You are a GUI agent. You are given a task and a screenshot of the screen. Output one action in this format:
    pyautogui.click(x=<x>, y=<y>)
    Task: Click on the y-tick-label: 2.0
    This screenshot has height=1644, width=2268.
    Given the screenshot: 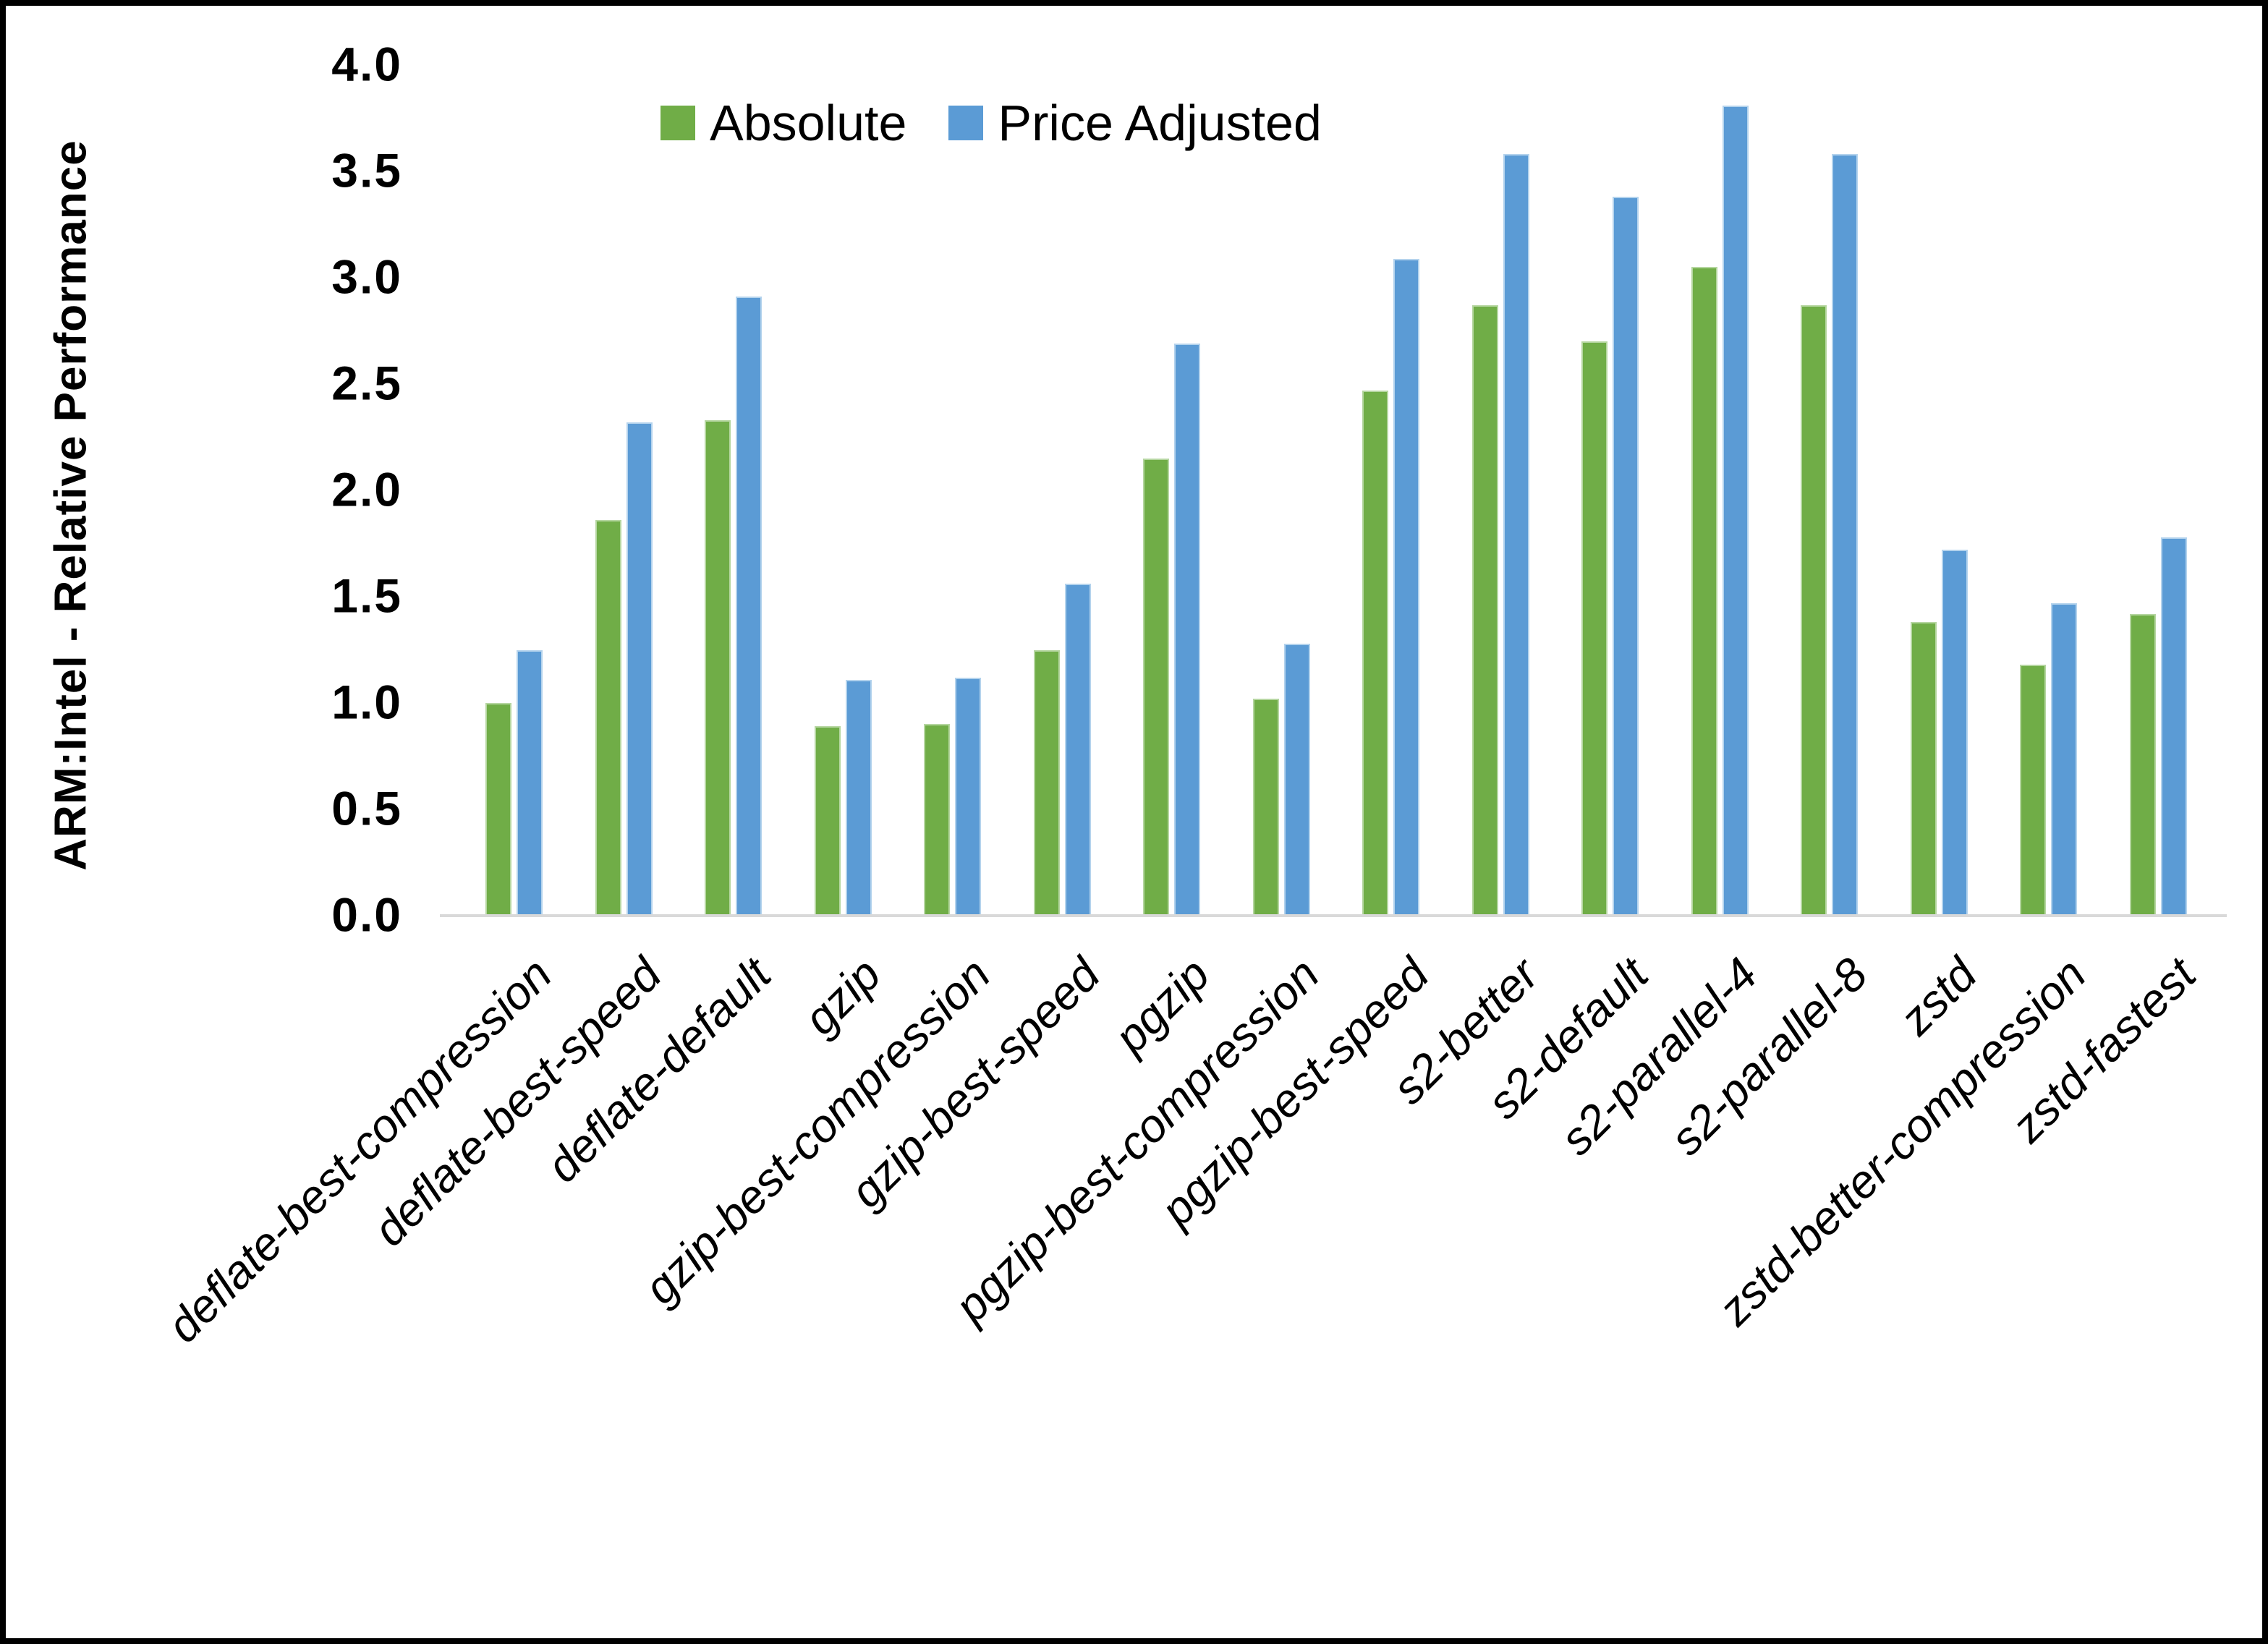 What is the action you would take?
    pyautogui.click(x=366, y=489)
    